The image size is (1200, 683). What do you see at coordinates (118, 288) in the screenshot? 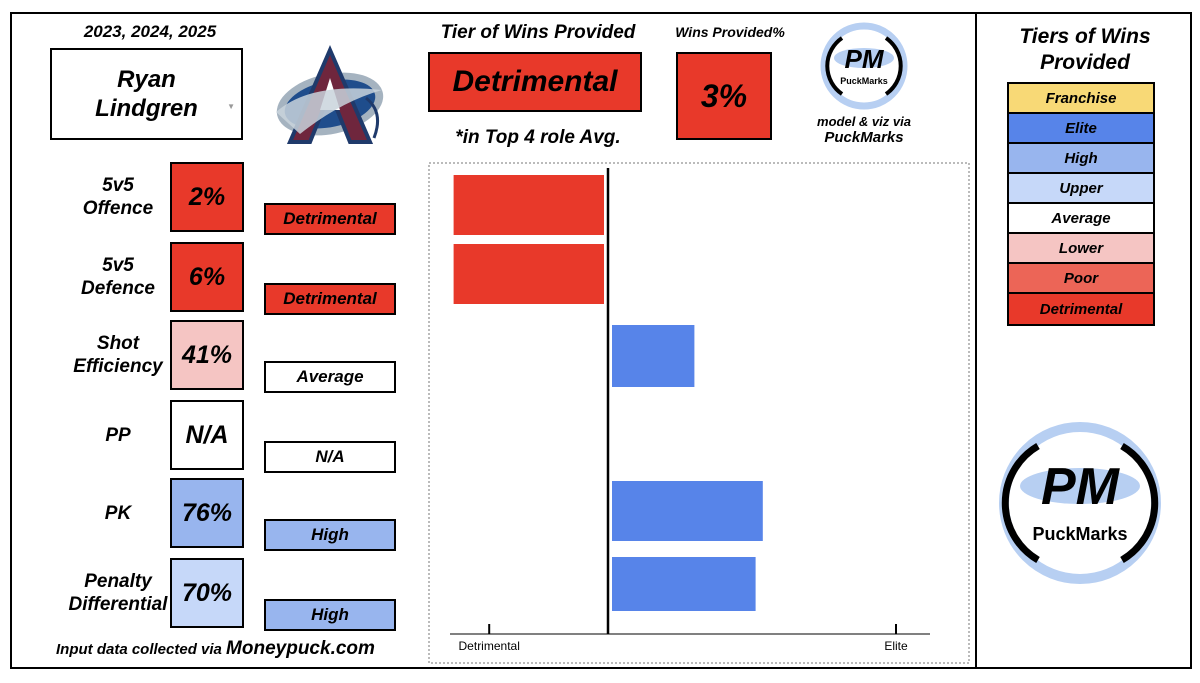
I see `row-label-line-2: Defence` at bounding box center [118, 288].